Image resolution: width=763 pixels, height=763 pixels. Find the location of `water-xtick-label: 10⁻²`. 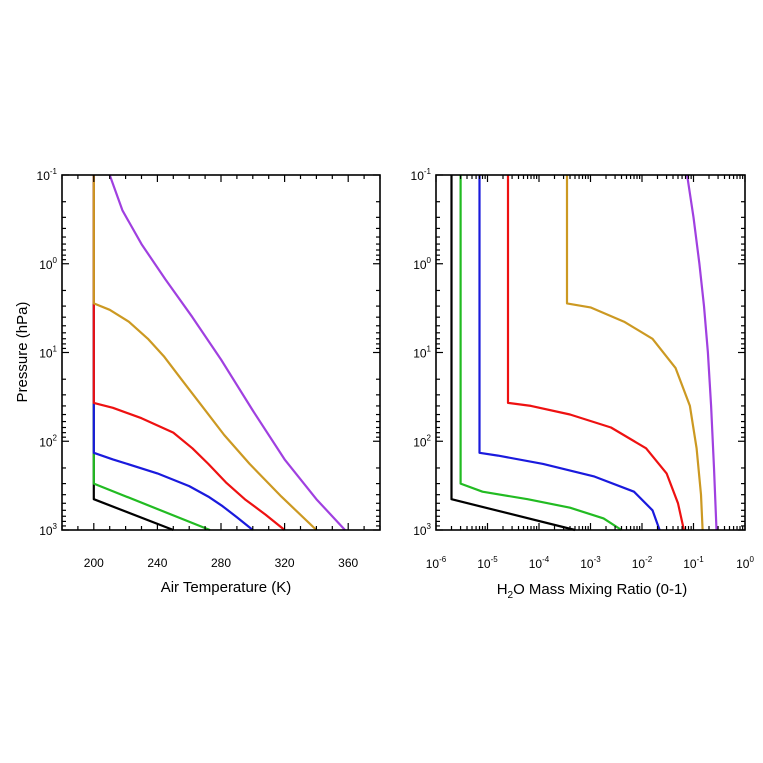

water-xtick-label: 10⁻² is located at coordinates (642, 563).